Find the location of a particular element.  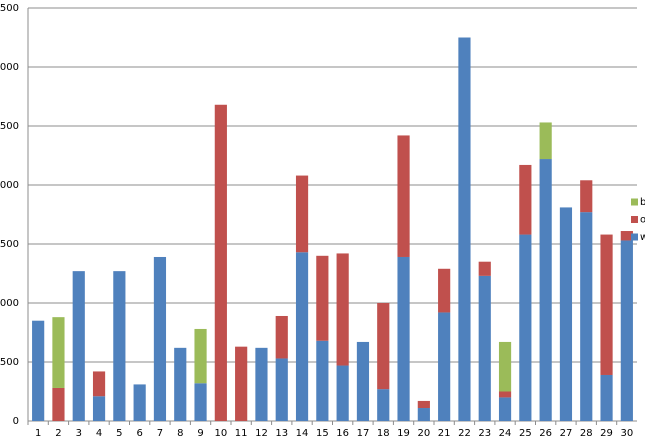

x-tick-label: 15 is located at coordinates (322, 433).